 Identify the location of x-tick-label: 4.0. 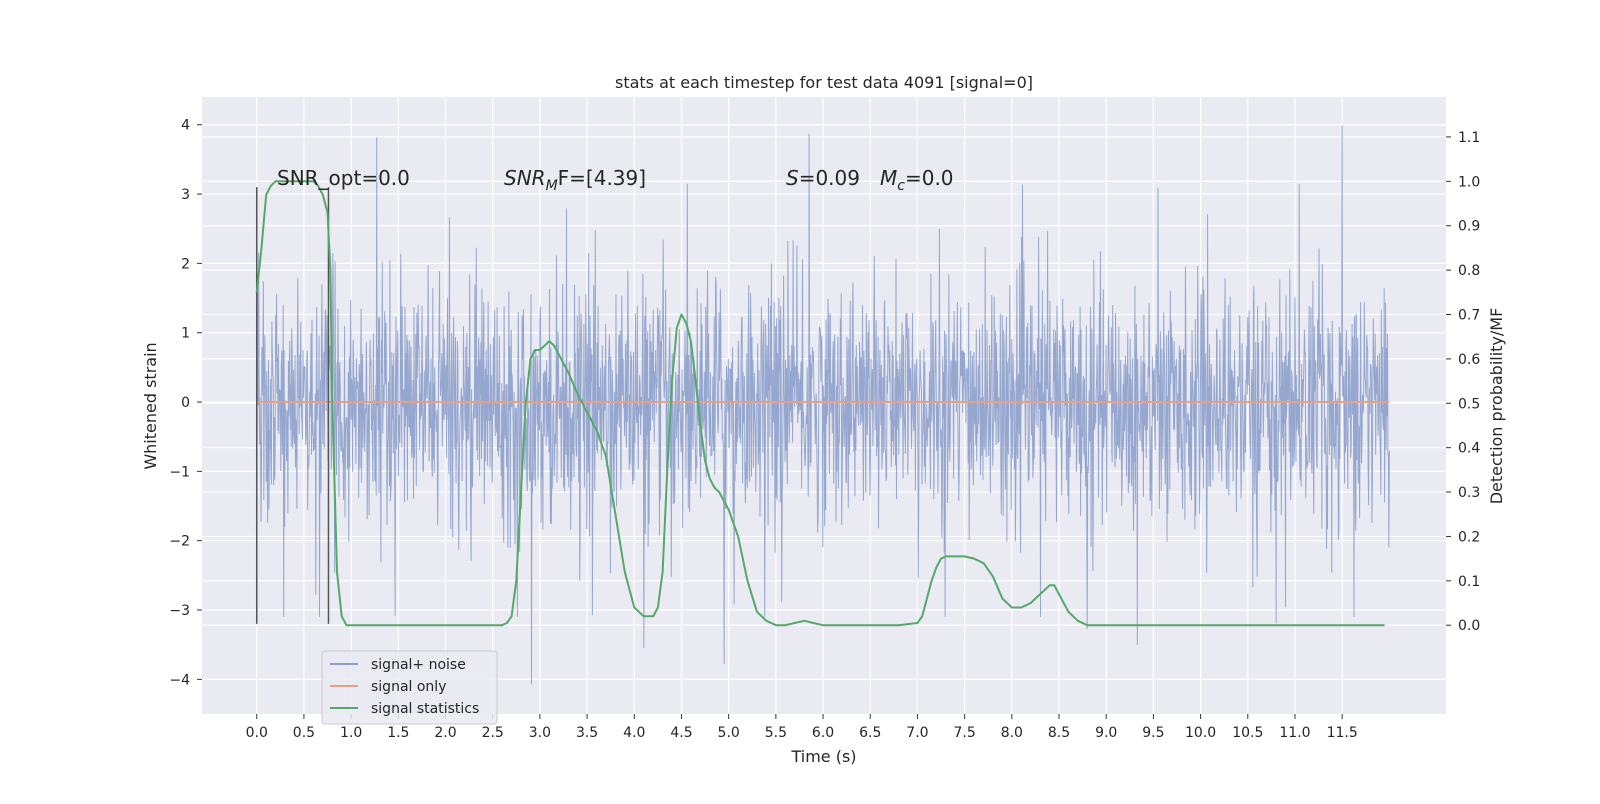
(634, 733).